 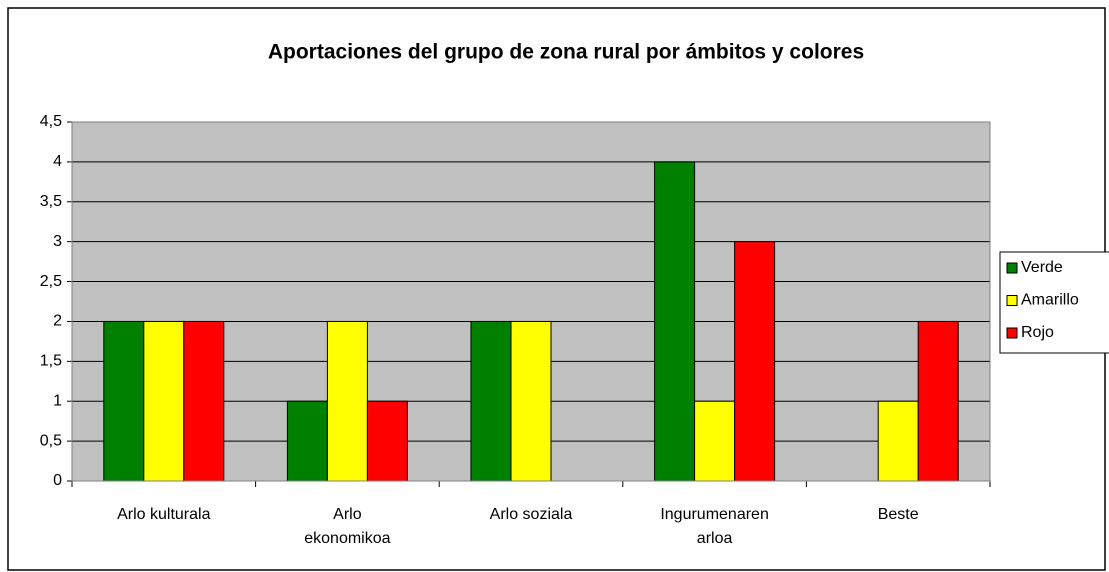 What do you see at coordinates (164, 514) in the screenshot?
I see `x-tick-label: Arlo kulturala` at bounding box center [164, 514].